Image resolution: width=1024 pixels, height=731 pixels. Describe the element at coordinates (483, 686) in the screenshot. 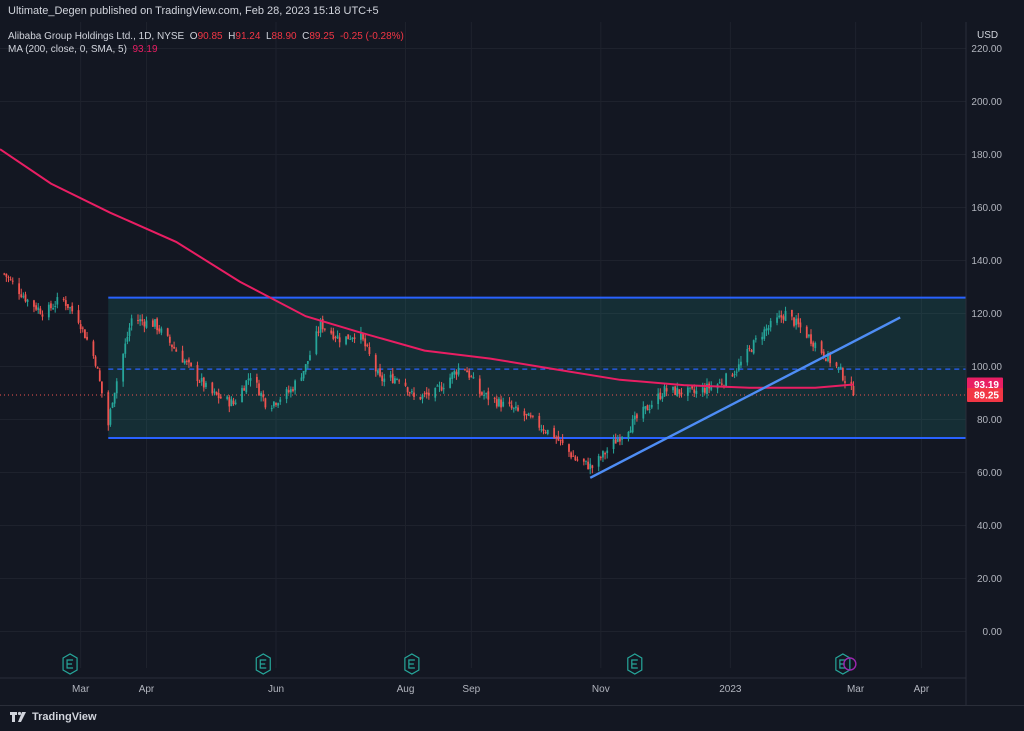

I see `time-axis: Mar Apr Jun Aug Sep Nov 2023 Mar Apr` at that location.